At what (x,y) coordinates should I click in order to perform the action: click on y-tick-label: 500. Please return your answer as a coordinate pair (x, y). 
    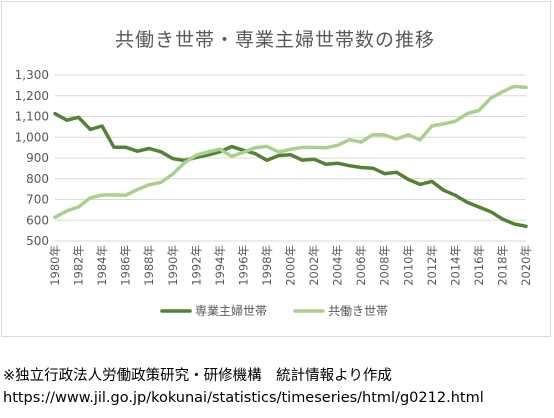
    Looking at the image, I should click on (37, 241).